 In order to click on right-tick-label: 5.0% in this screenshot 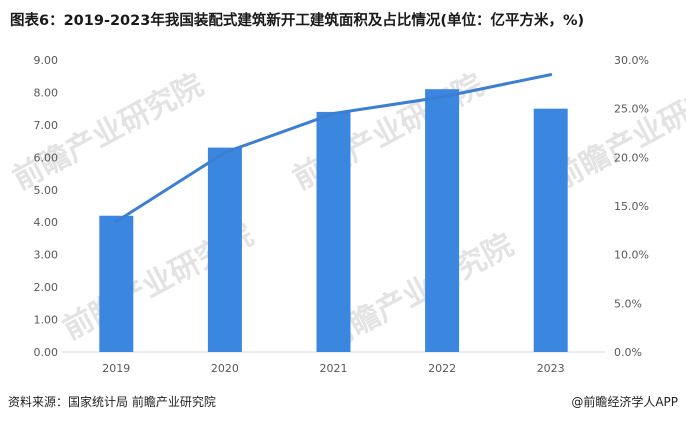, I will do `click(628, 303)`.